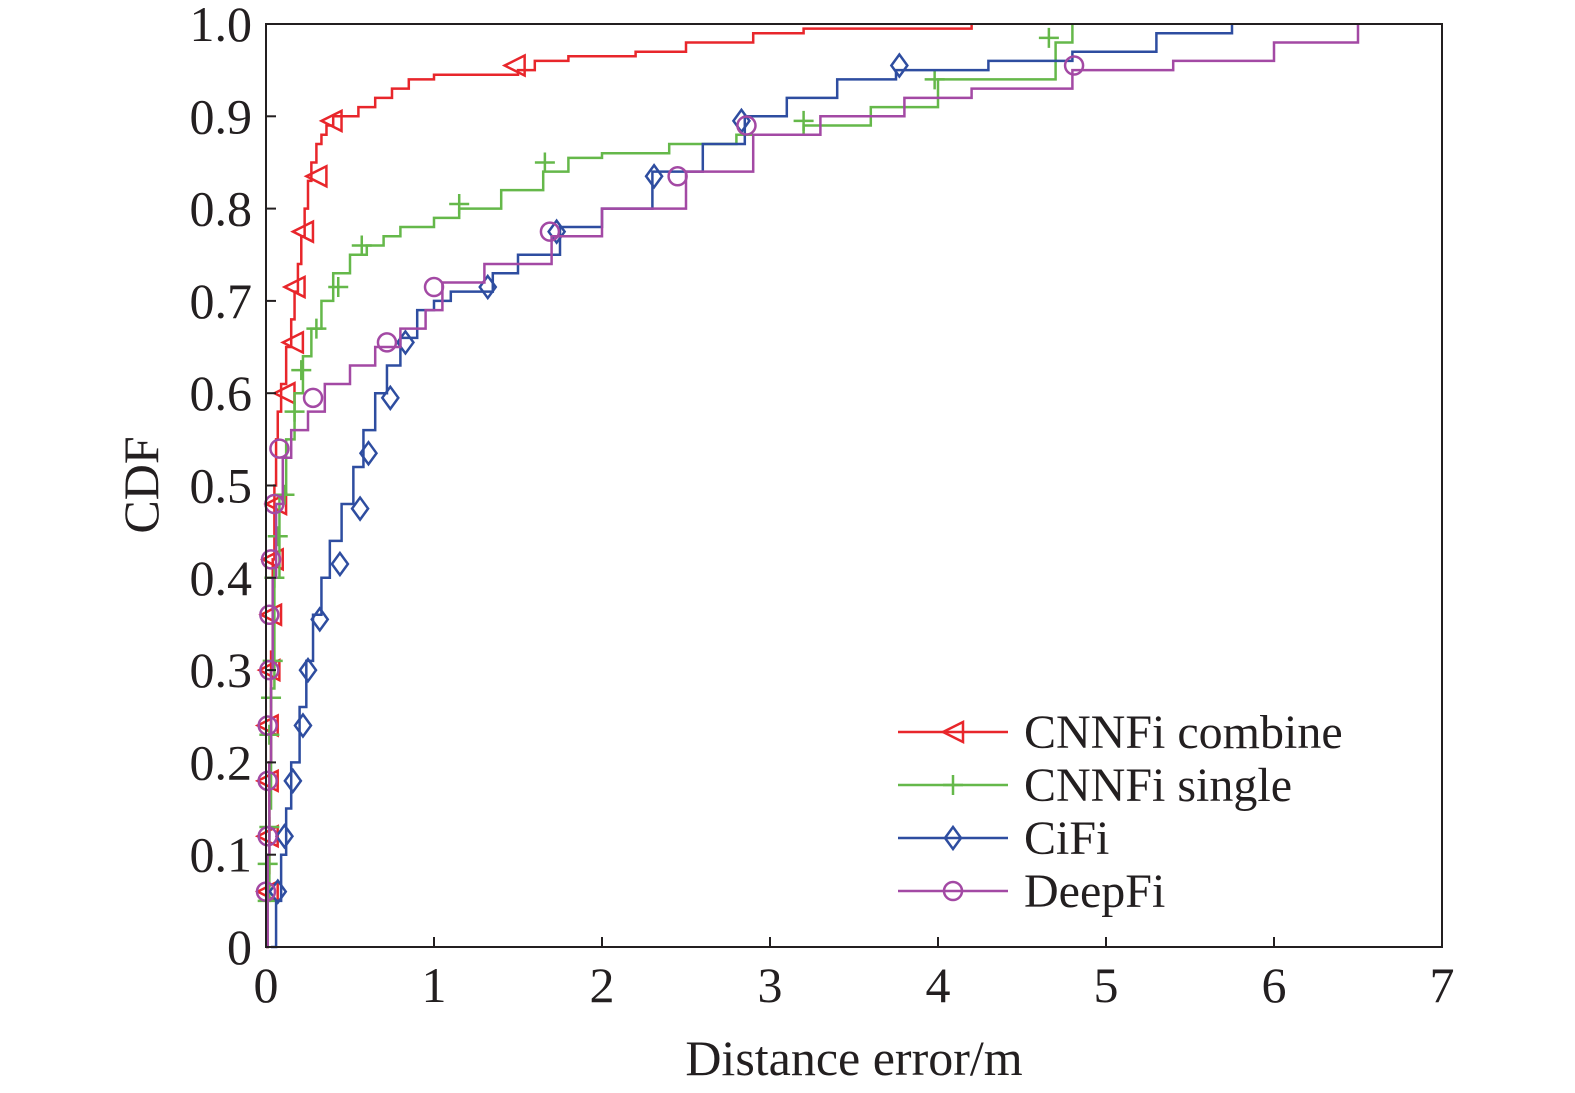 Image resolution: width=1575 pixels, height=1093 pixels. Describe the element at coordinates (266, 985) in the screenshot. I see `x-tick-label: 0` at that location.